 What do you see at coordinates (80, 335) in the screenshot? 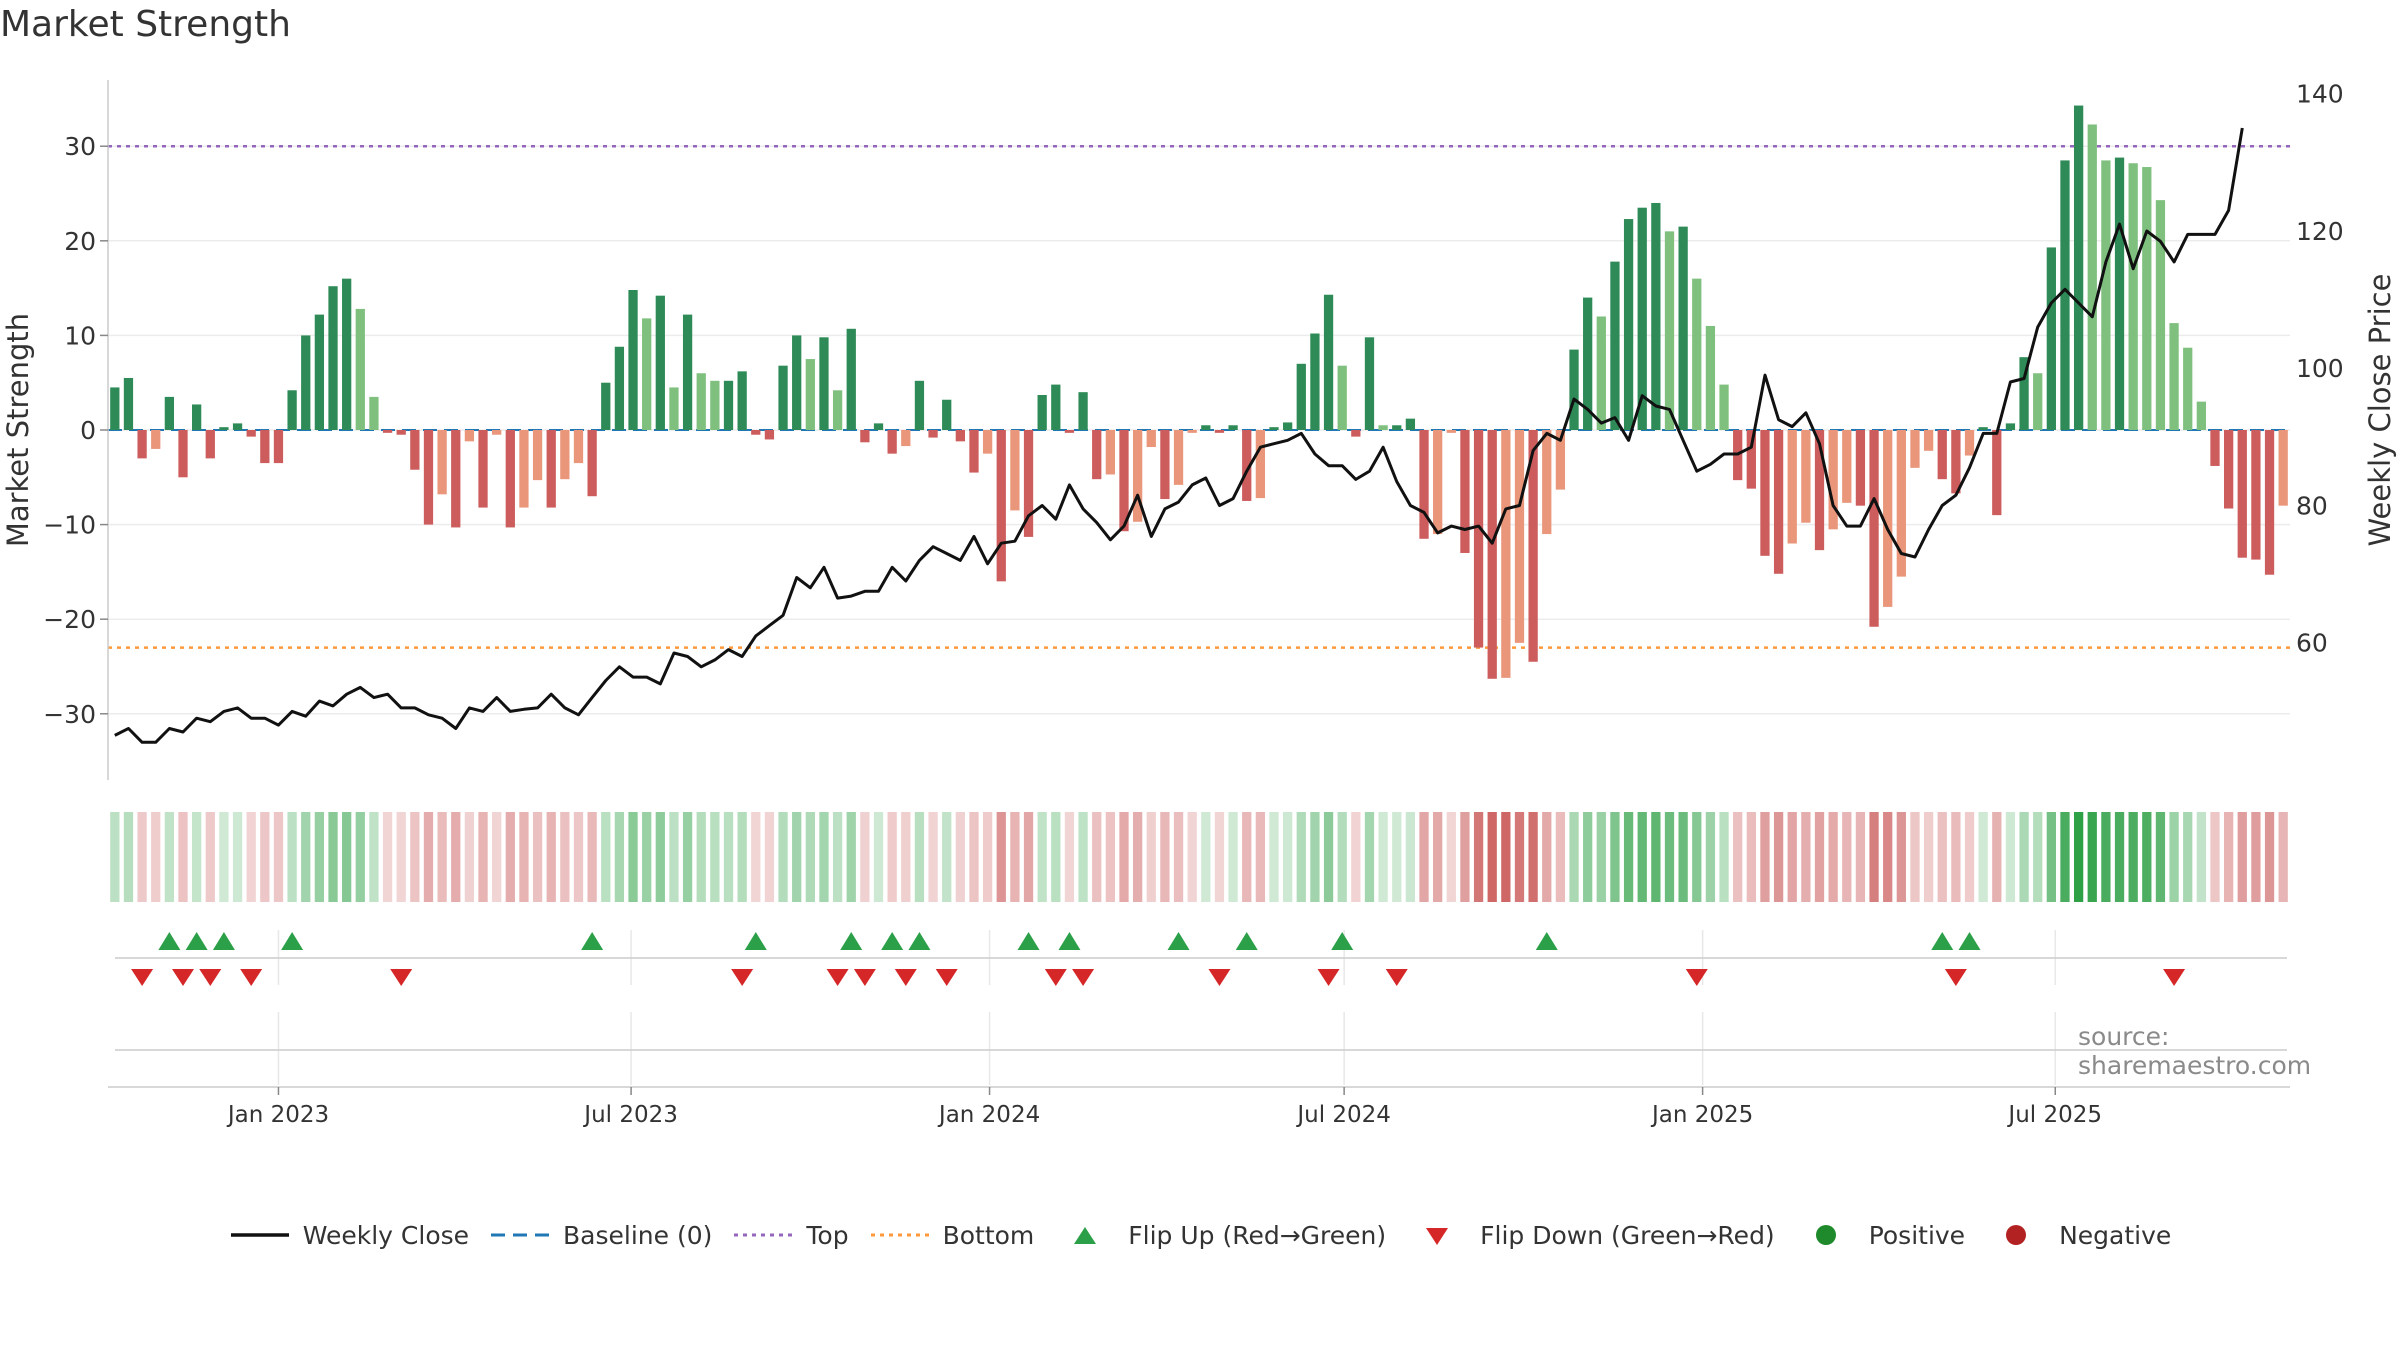
I see `left-tick-label: 10` at bounding box center [80, 335].